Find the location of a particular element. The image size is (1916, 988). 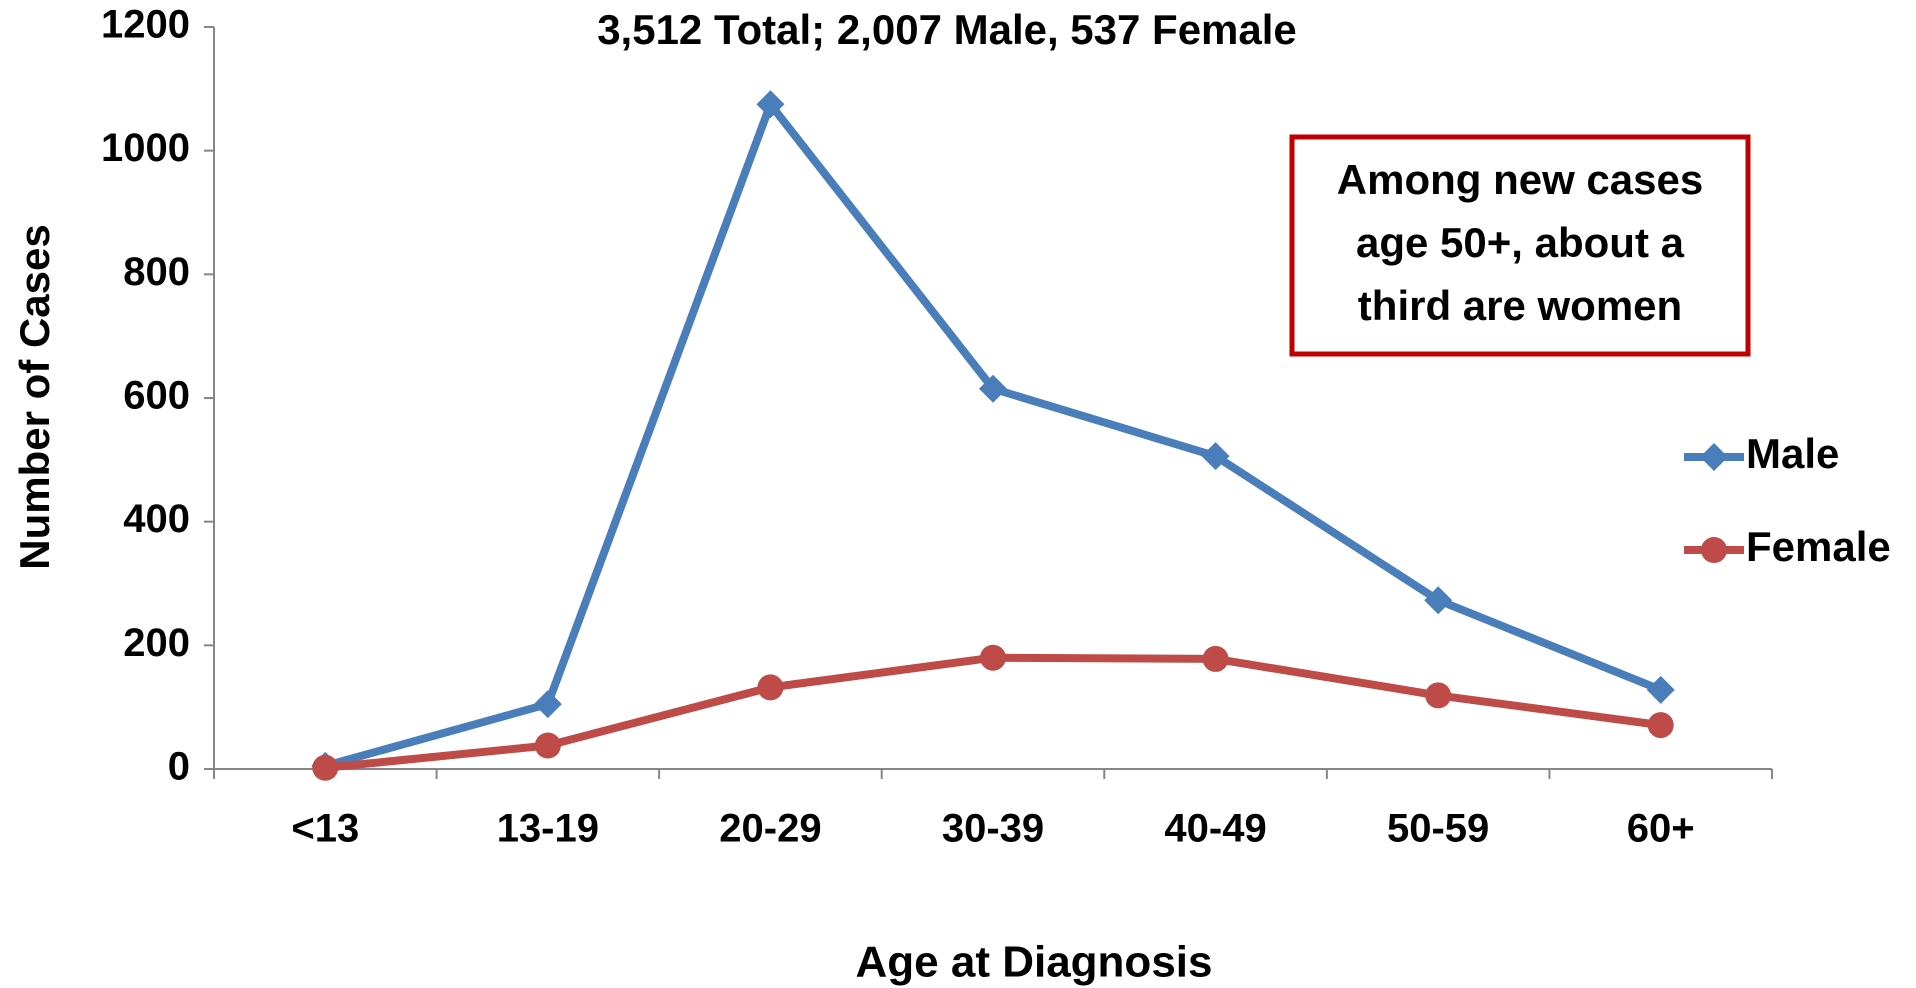

y-axis-label: Number of Cases is located at coordinates (34, 396).